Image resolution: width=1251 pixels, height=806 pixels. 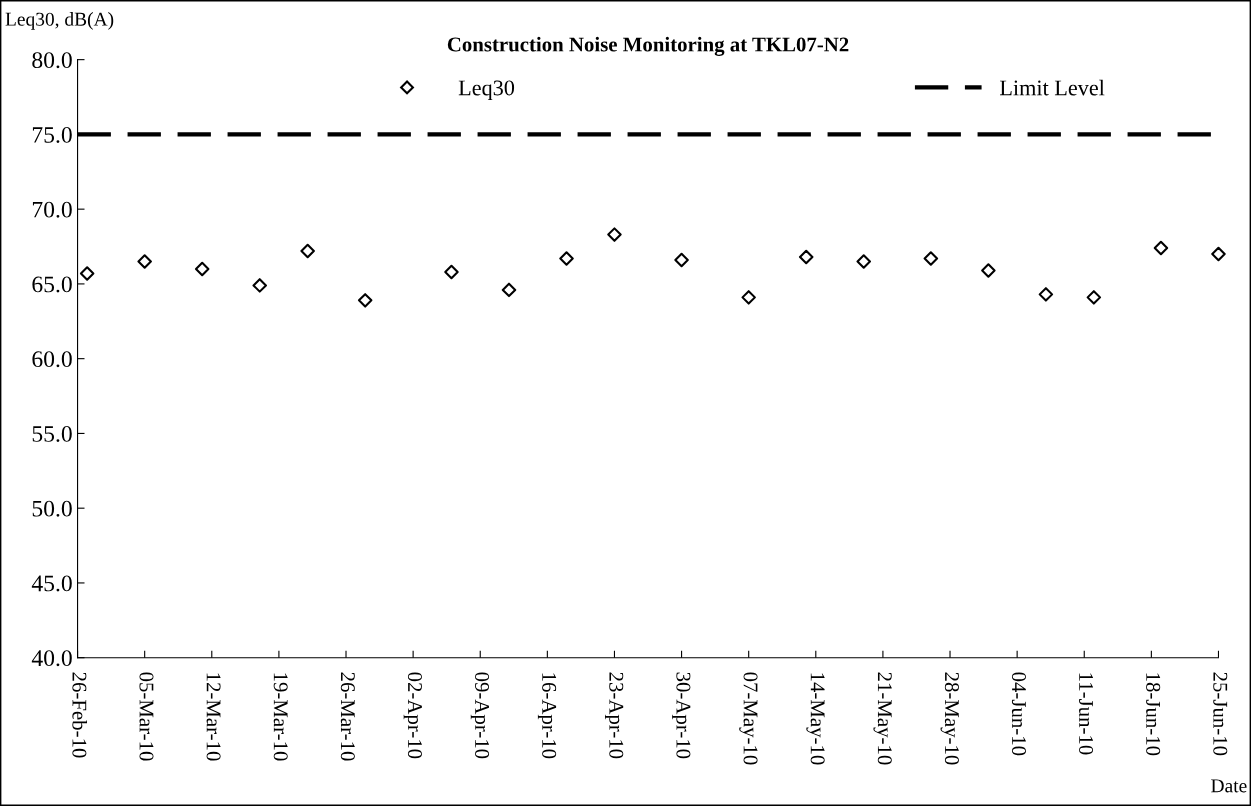 I want to click on x-tick-label: 26-Feb-10, so click(x=80, y=715).